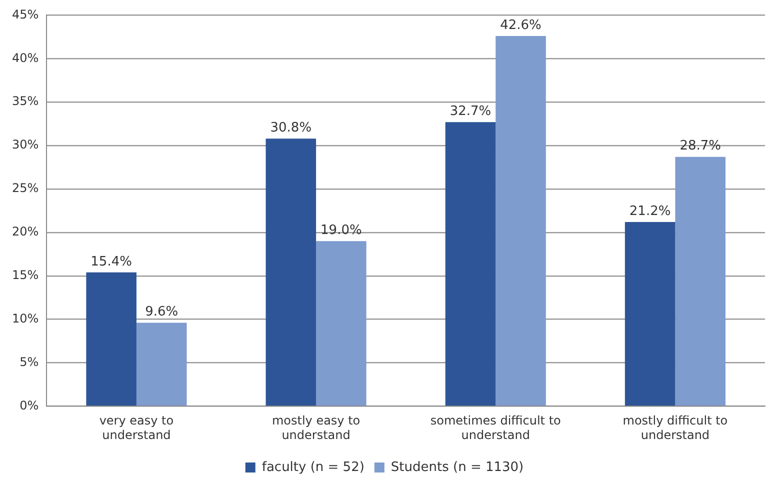 This screenshot has width=771, height=488. Describe the element at coordinates (25, 57) in the screenshot. I see `y-tick-label: 40%` at that location.